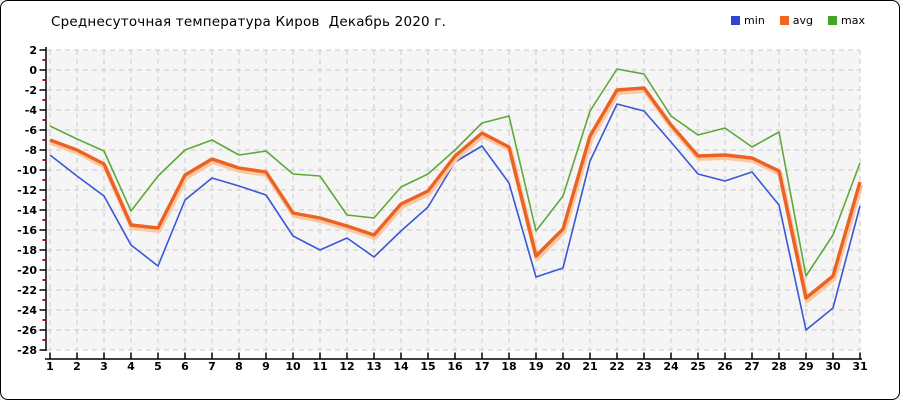  I want to click on y-tick-label: -16, so click(27, 230).